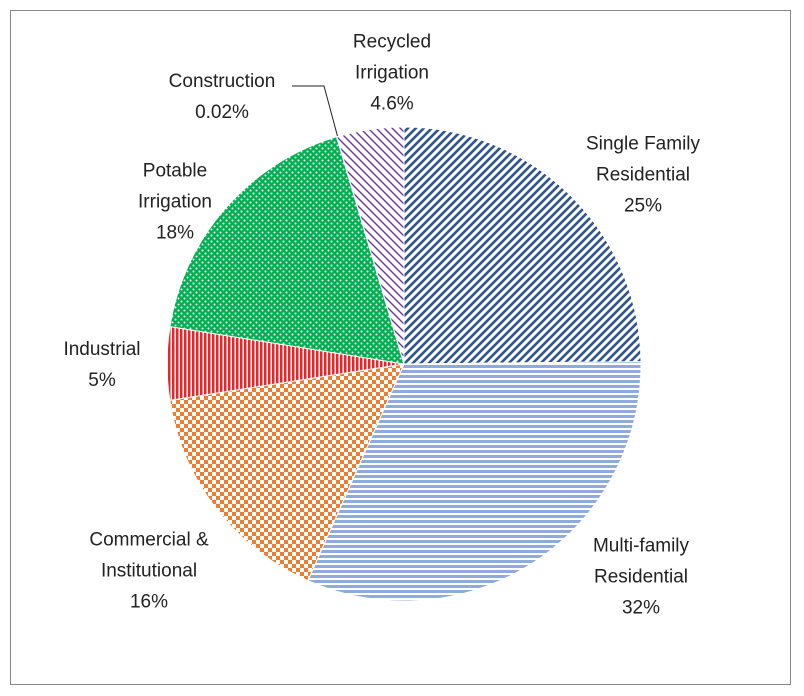  What do you see at coordinates (643, 159) in the screenshot?
I see `category-label: Single Family Residential` at bounding box center [643, 159].